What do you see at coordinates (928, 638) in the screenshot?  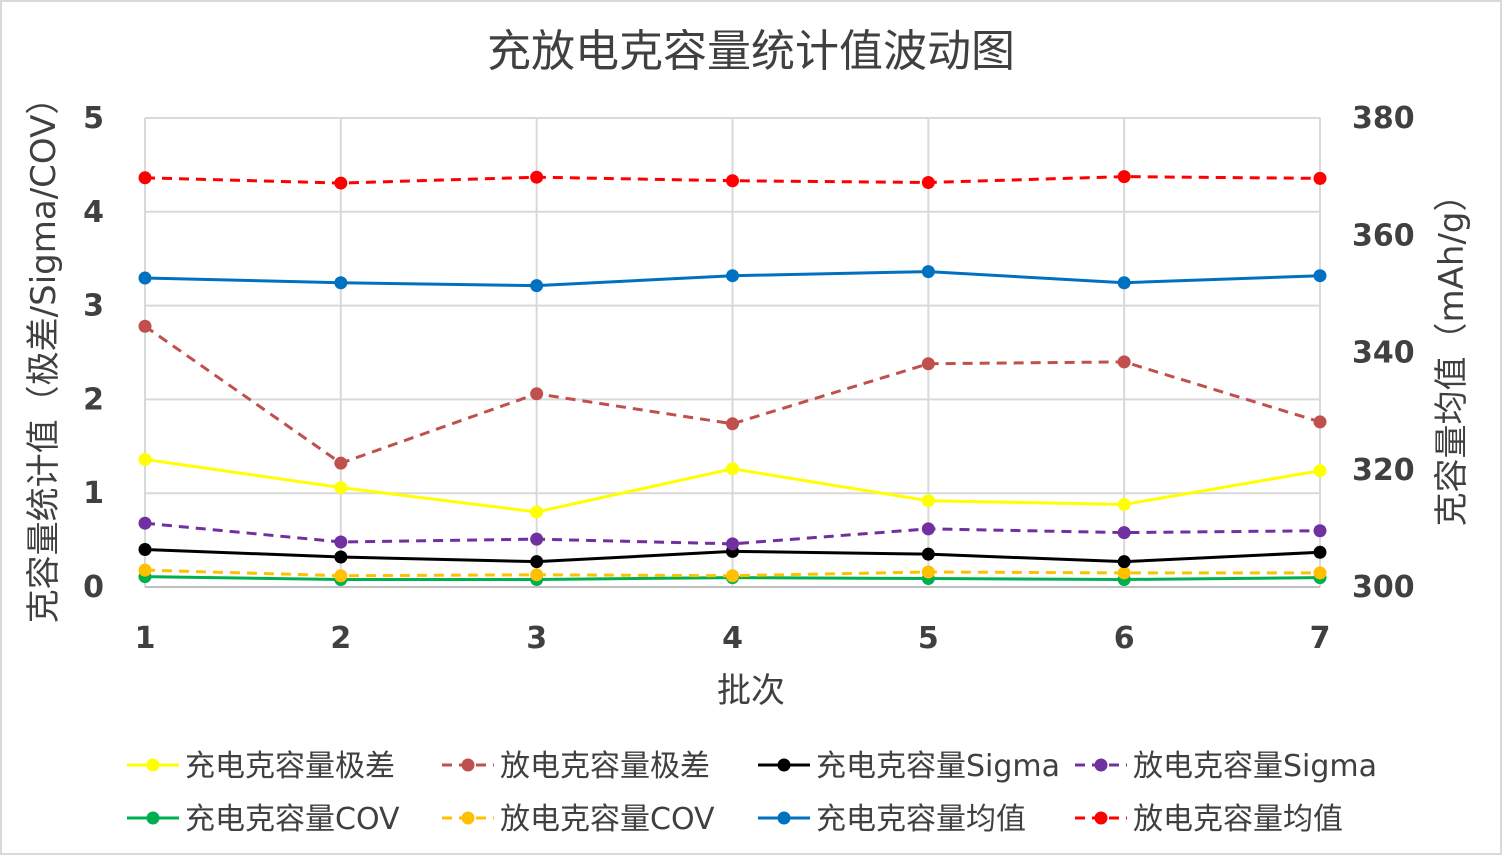 I see `x-tick-label: 5` at bounding box center [928, 638].